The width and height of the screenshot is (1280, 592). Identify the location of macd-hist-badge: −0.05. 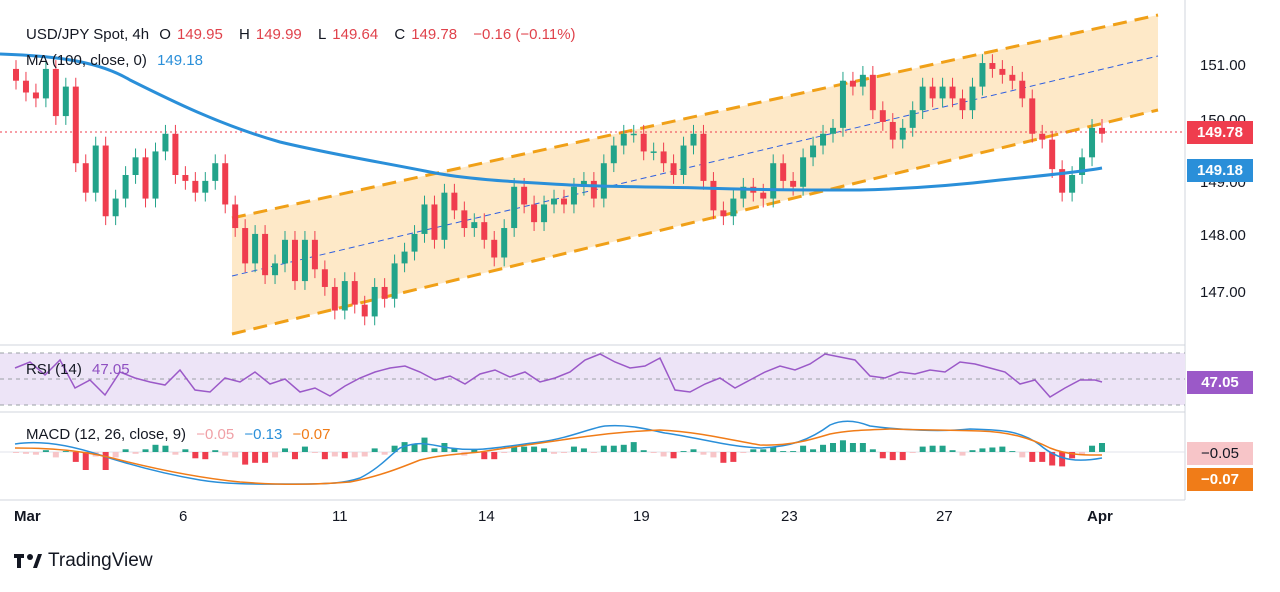
(1220, 453).